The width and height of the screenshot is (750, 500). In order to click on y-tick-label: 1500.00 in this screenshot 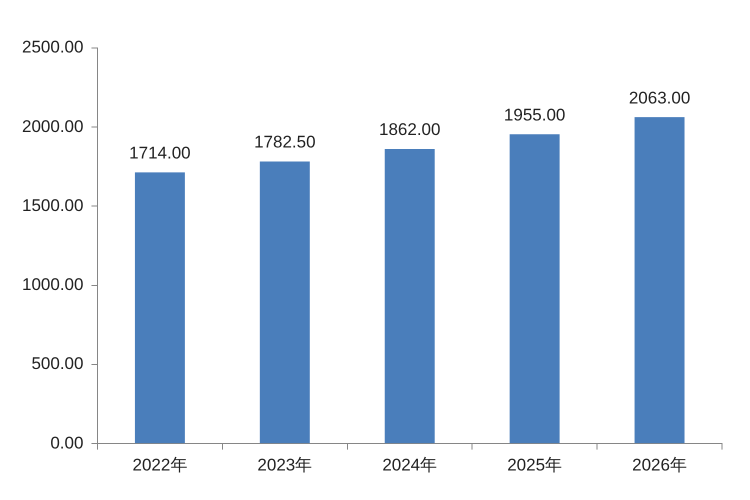, I will do `click(53, 205)`.